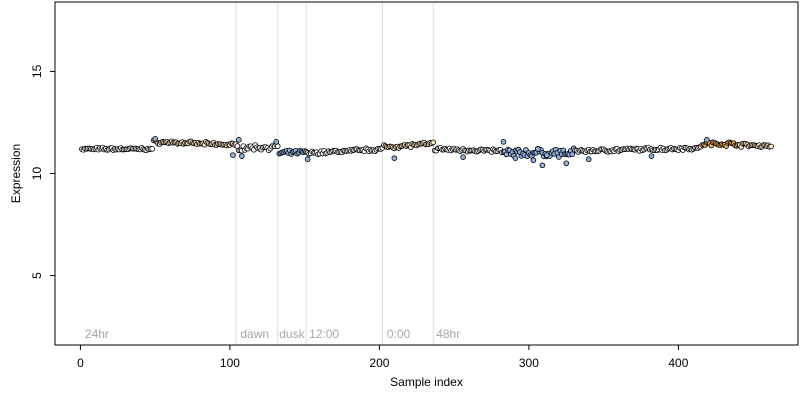 This screenshot has width=800, height=400. Describe the element at coordinates (292, 334) in the screenshot. I see `region-label: dusk` at that location.